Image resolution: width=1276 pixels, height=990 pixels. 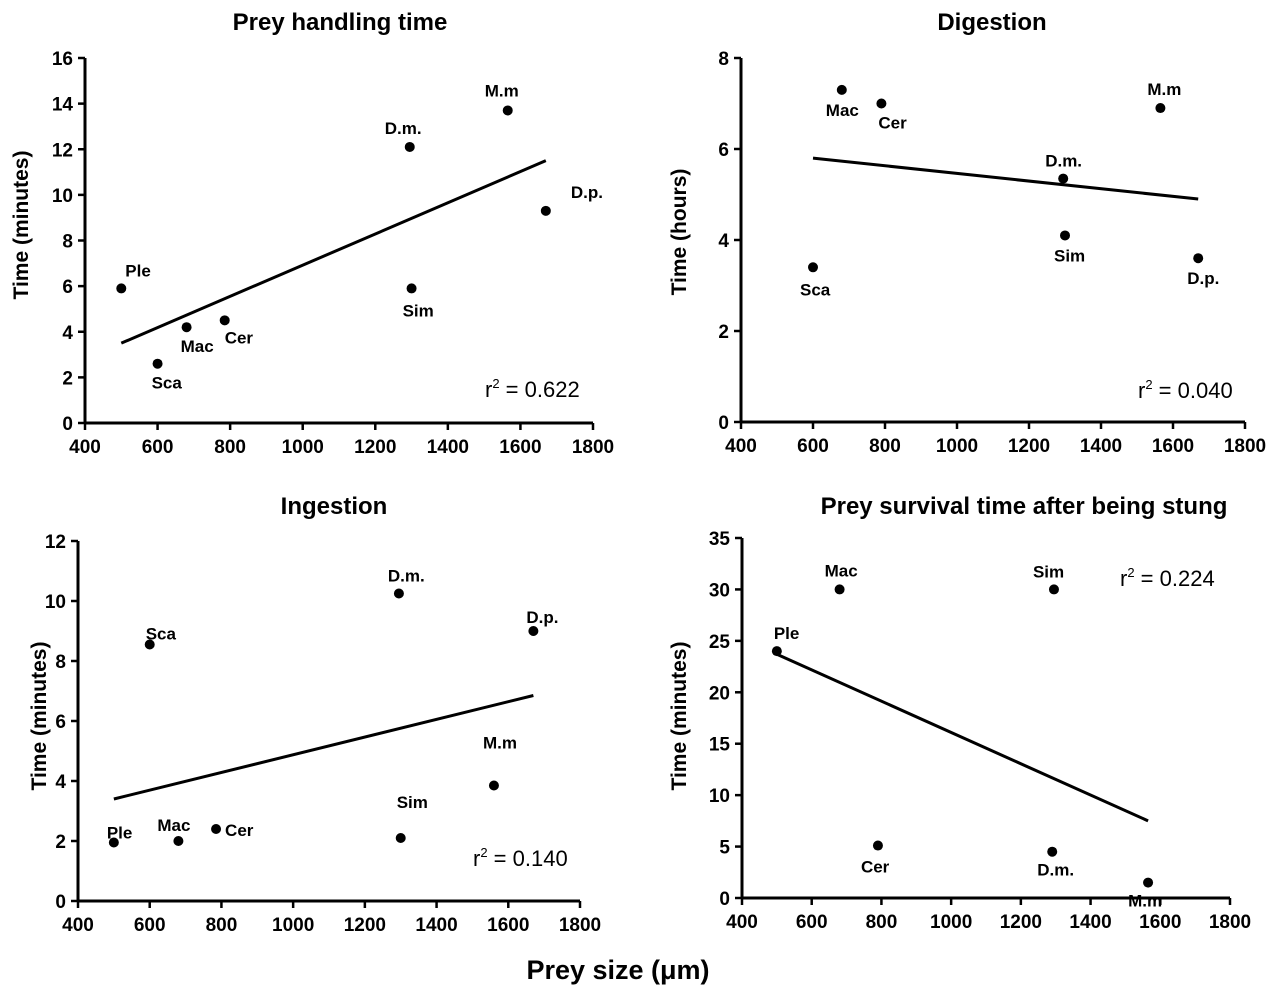 What do you see at coordinates (1024, 506) in the screenshot?
I see `chart-title: Prey survival time after being stung` at bounding box center [1024, 506].